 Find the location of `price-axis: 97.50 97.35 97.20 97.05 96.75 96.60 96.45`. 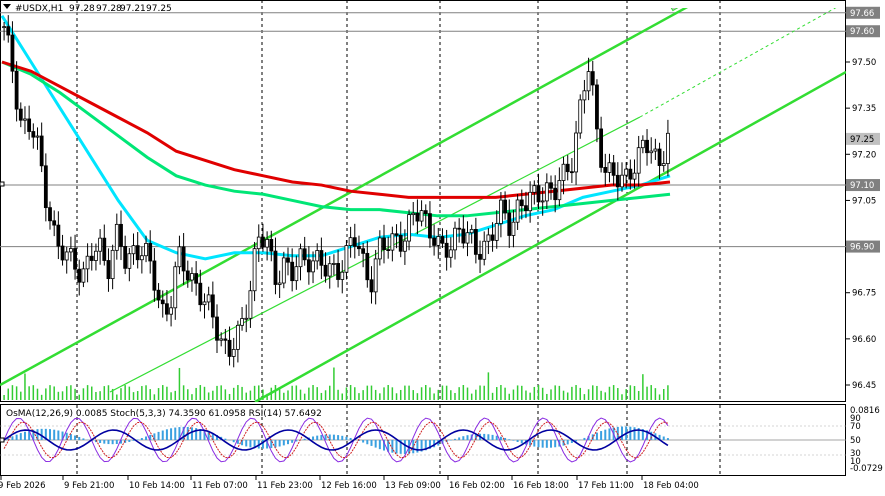

price-axis: 97.50 97.35 97.20 97.05 96.75 96.60 96.45 is located at coordinates (861, 224).